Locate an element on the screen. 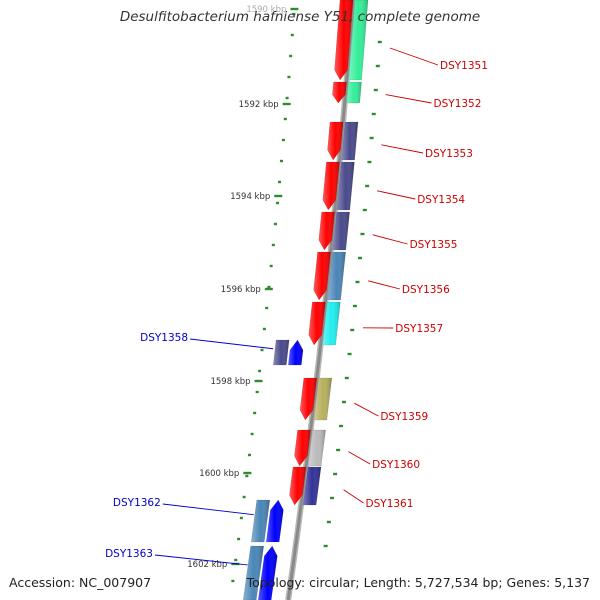  gene-DSY1360-cog is located at coordinates (316, 448).